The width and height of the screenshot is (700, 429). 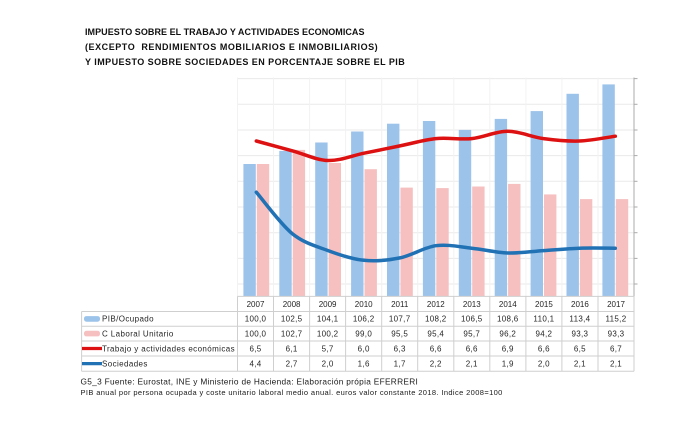 I want to click on svg-text: C Laboral Unitario, so click(x=138, y=333).